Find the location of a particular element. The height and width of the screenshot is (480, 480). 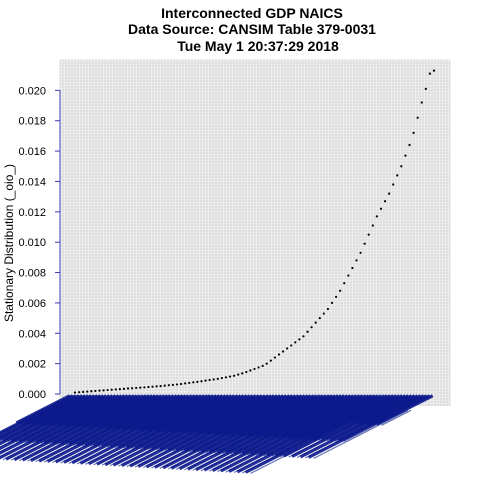

y-tick-label: 0.014 is located at coordinates (32, 182).